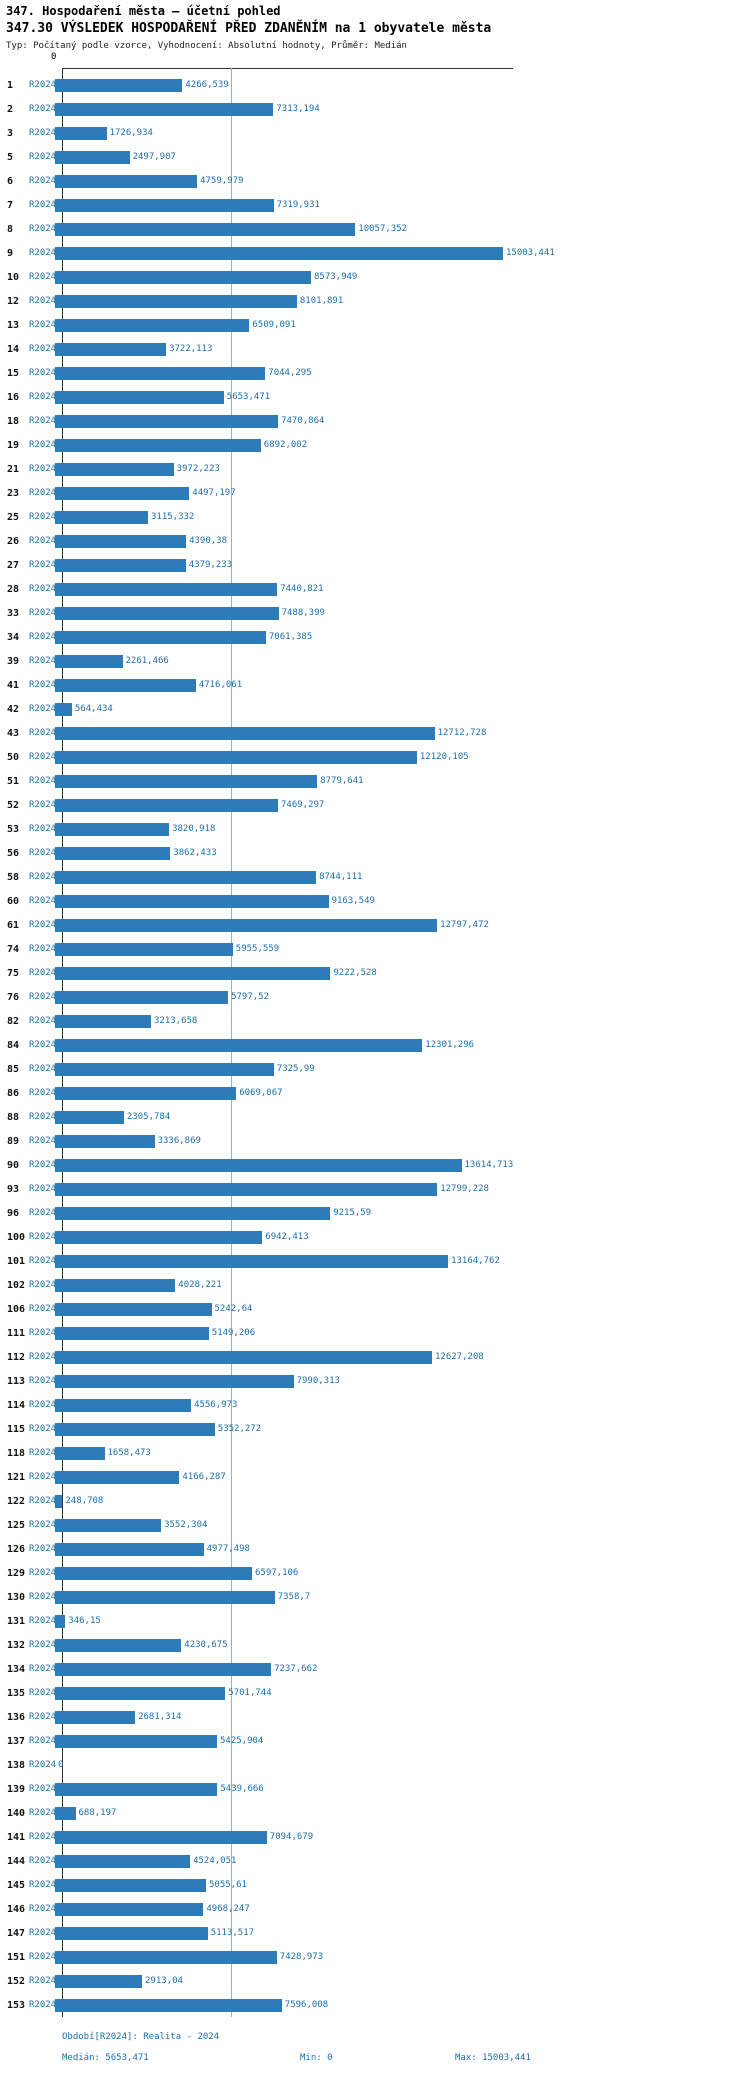 The image size is (750, 2096). I want to click on chart-row: 106 R2024 5242,64, so click(375, 1309).